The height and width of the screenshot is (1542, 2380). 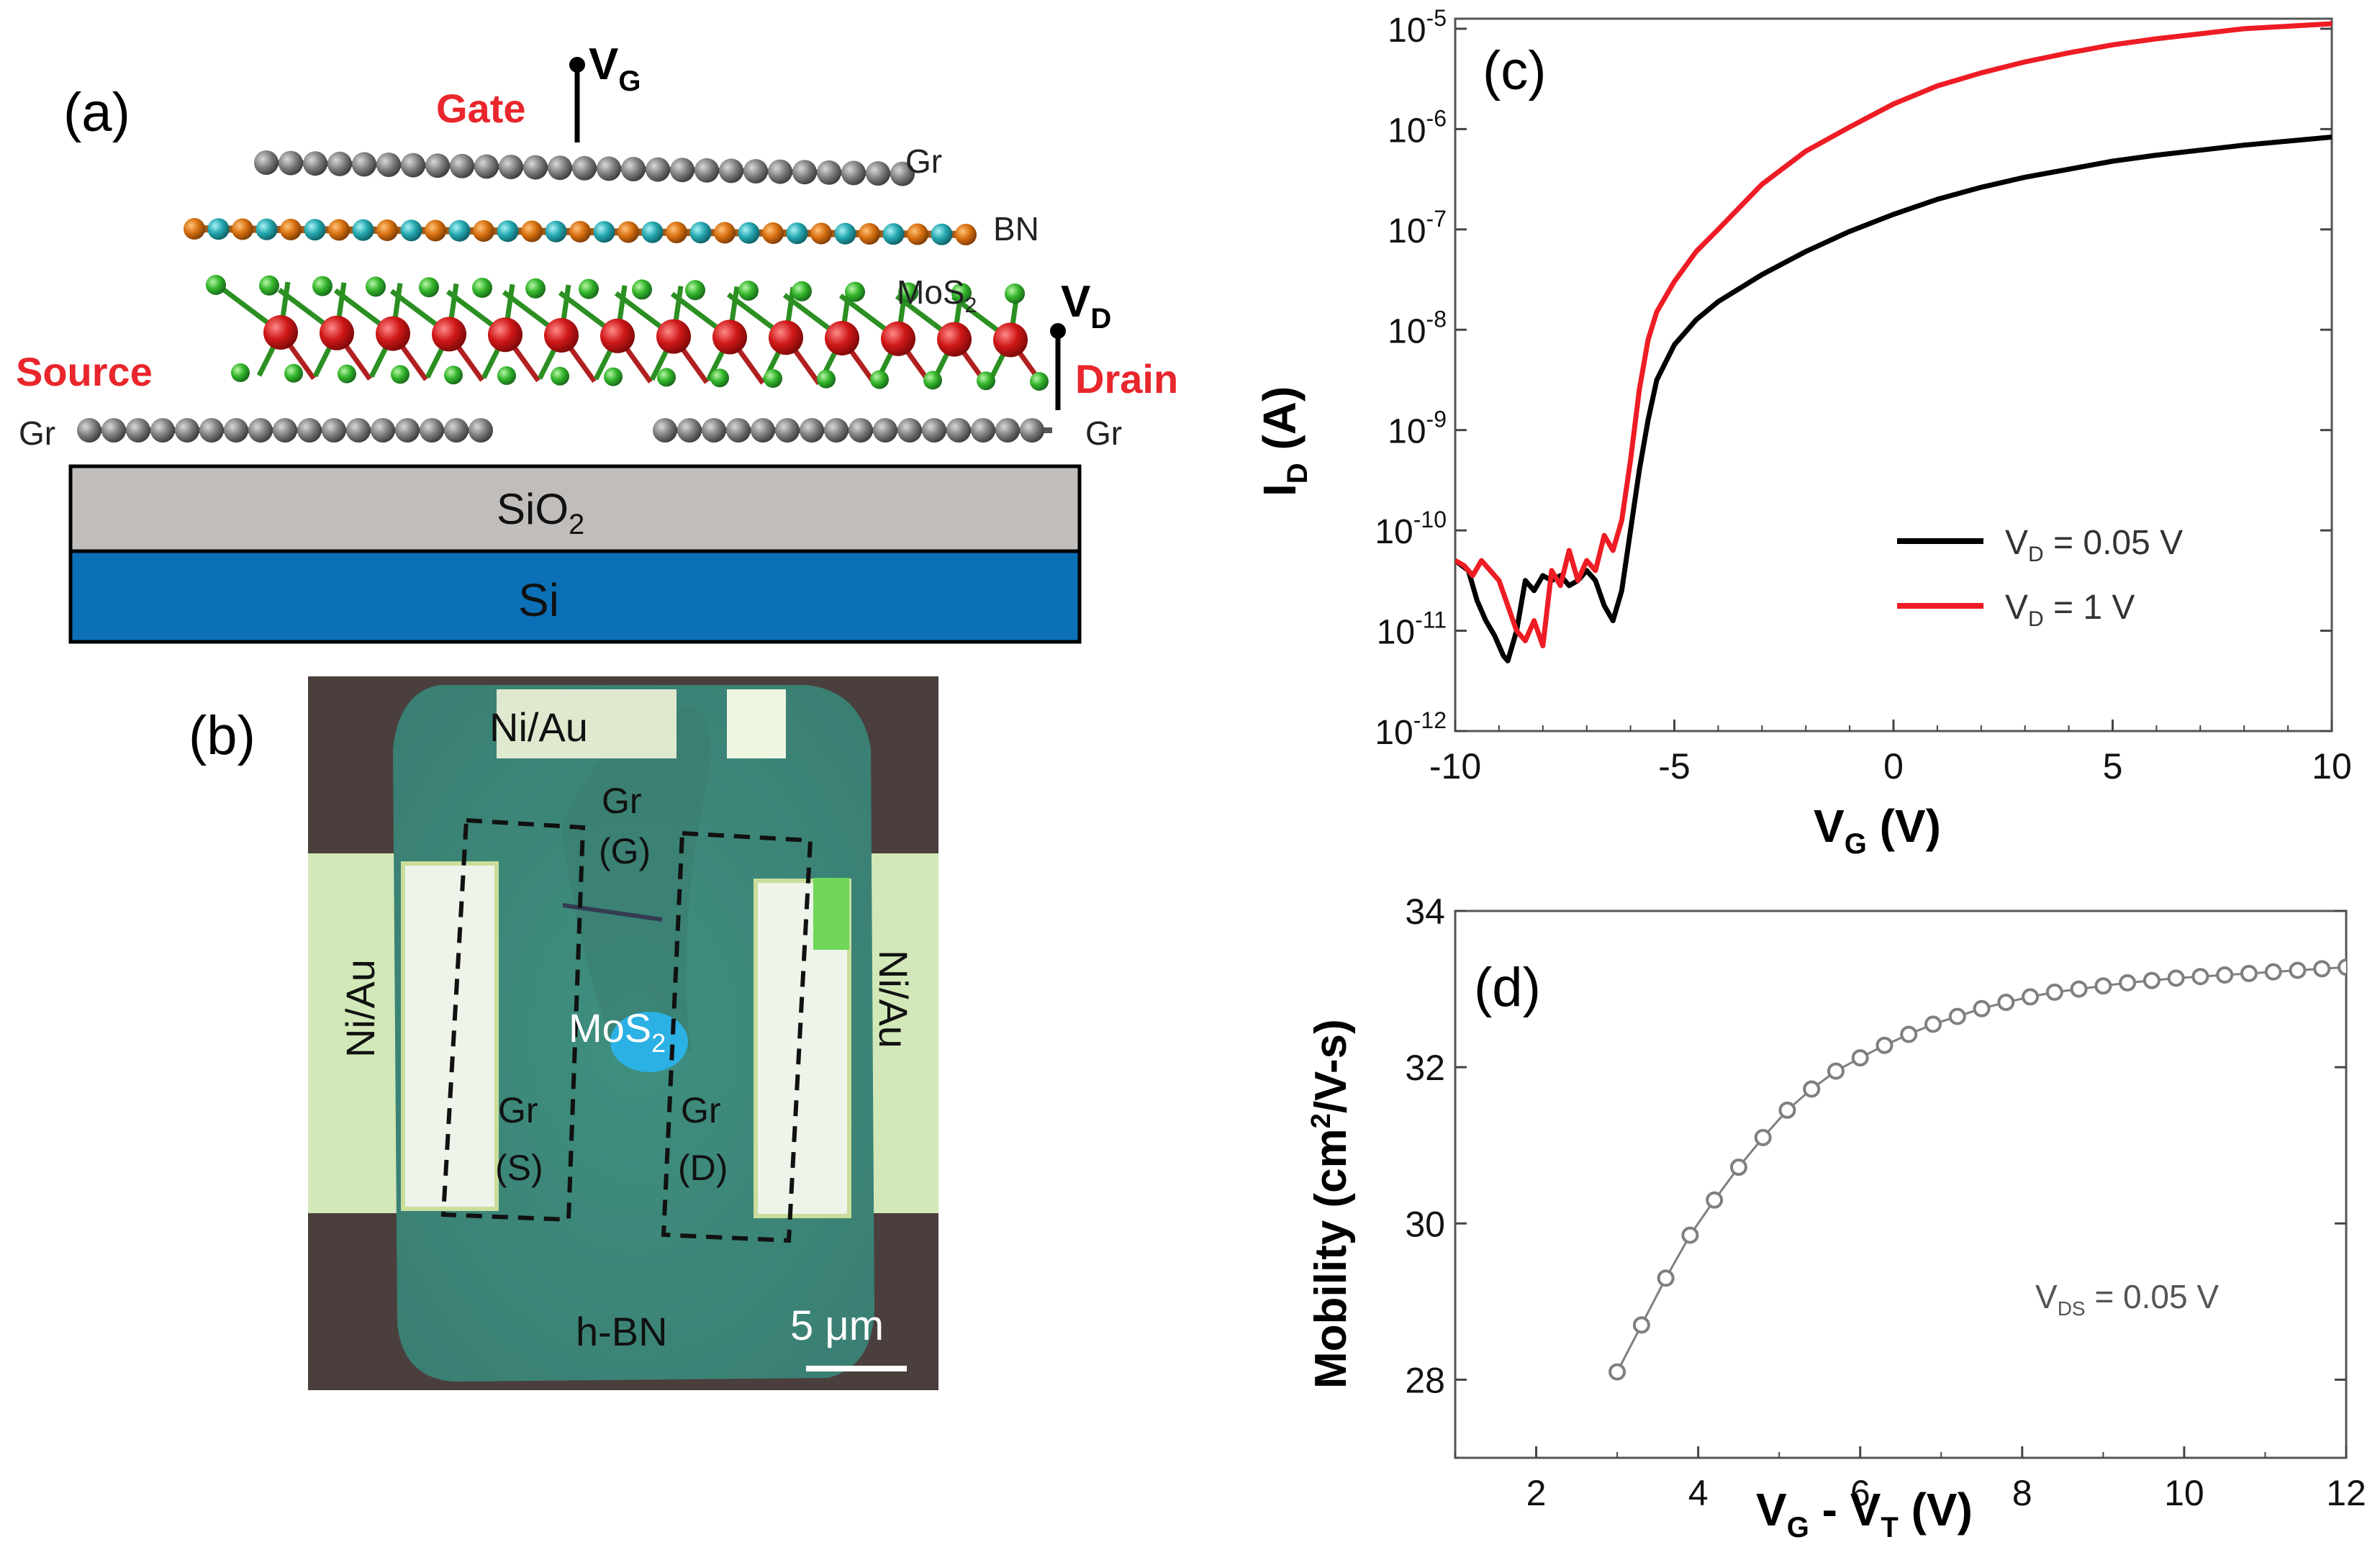 I want to click on panel-b-label: (b), so click(x=222, y=735).